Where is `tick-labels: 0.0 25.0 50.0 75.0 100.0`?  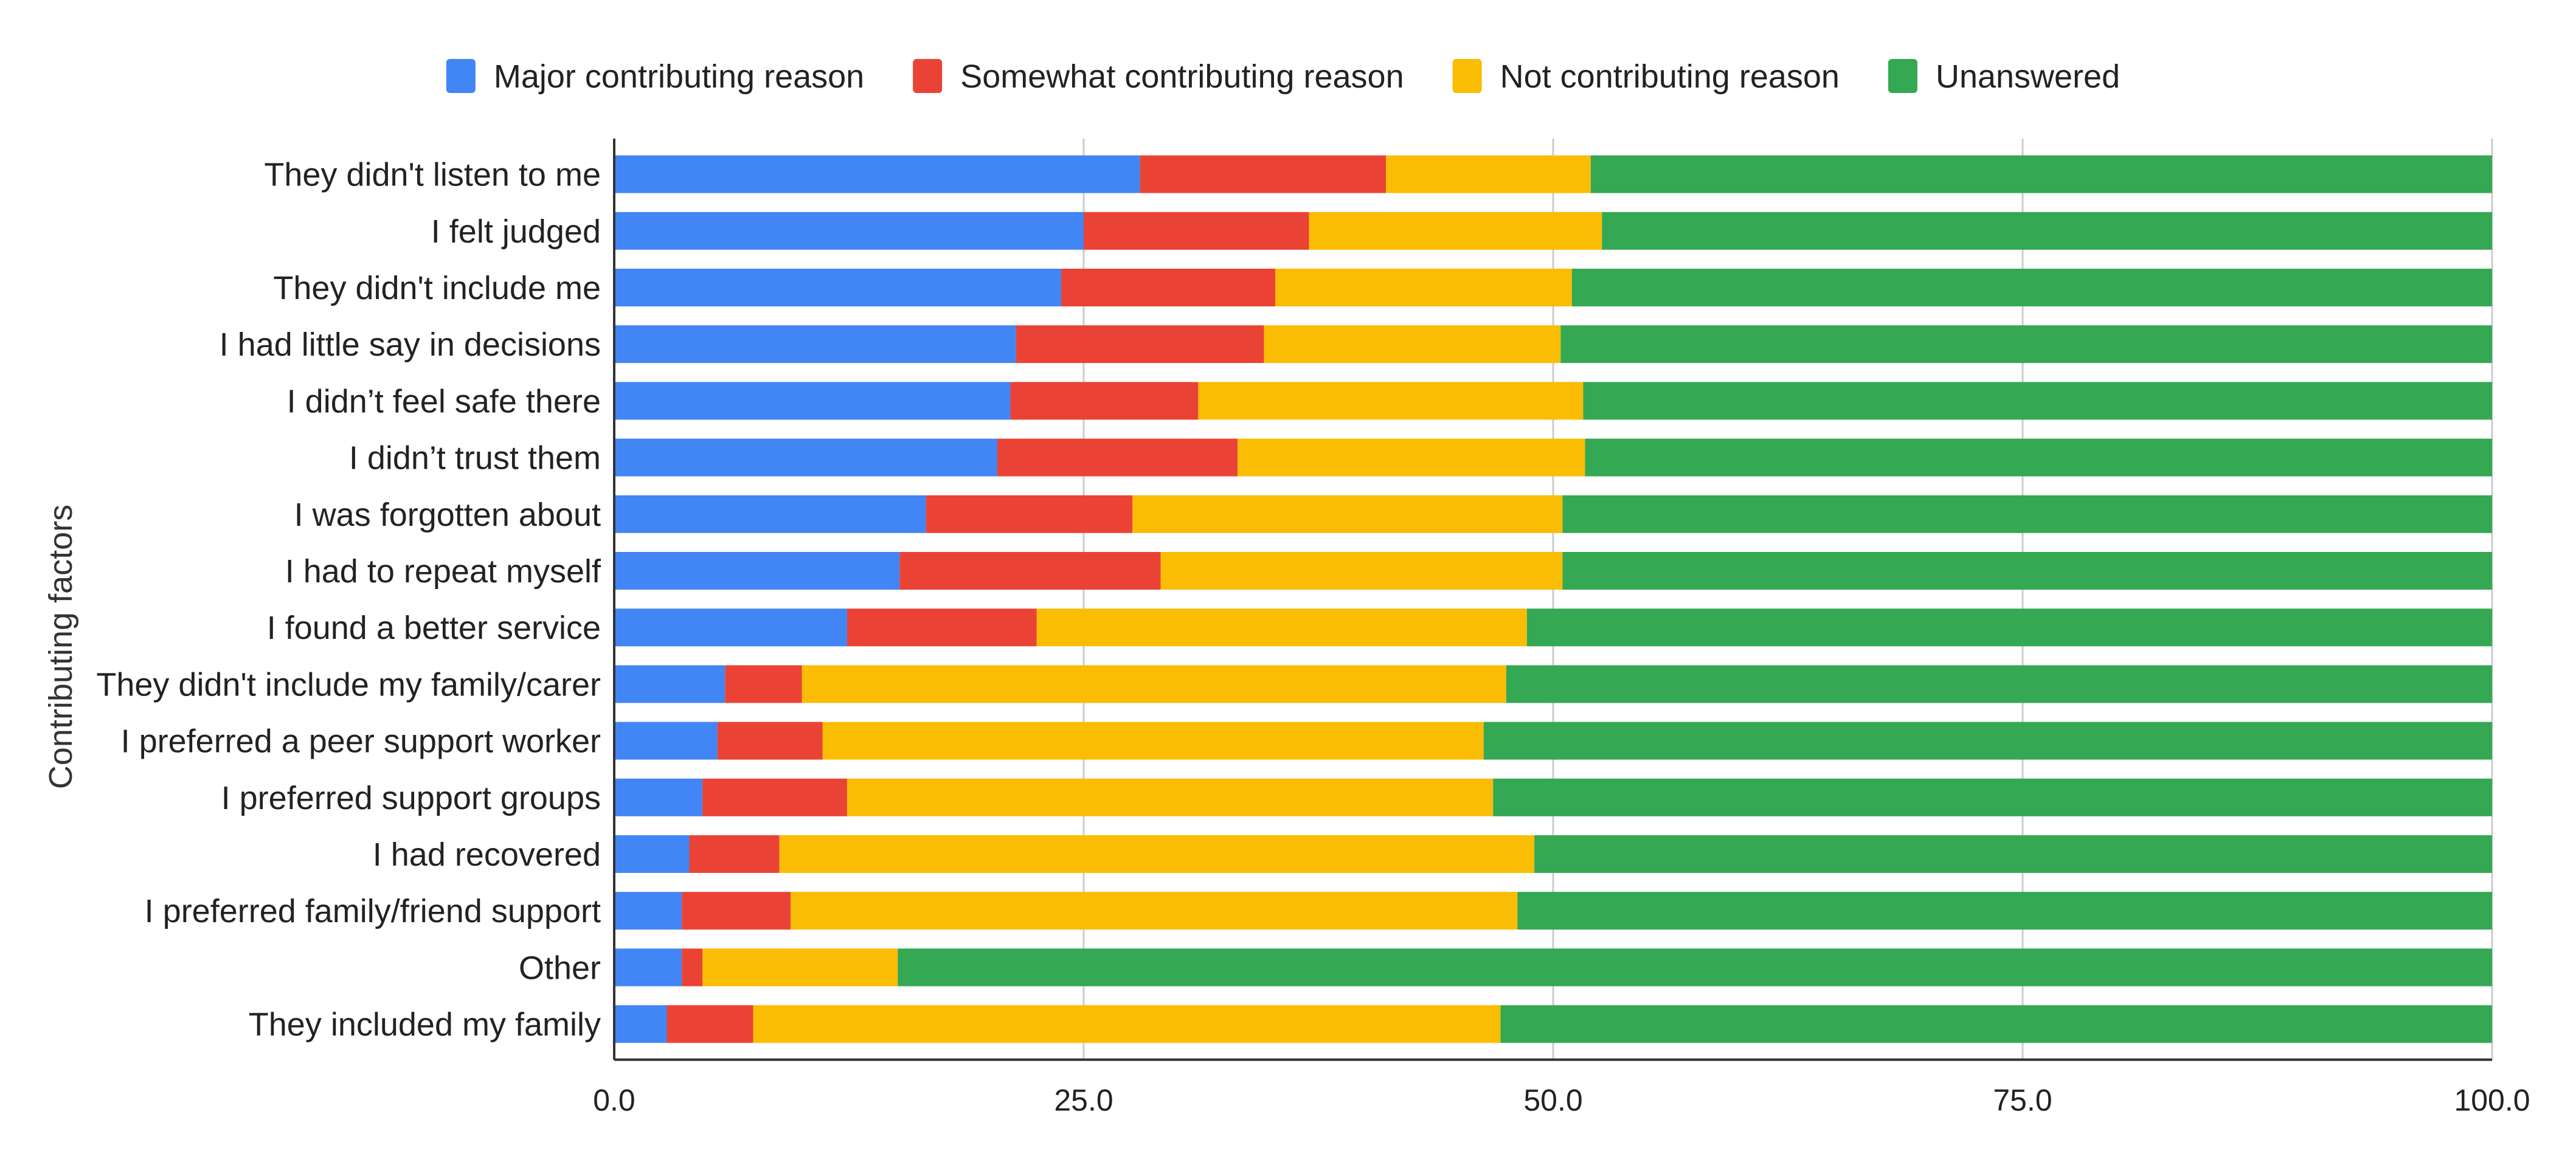
tick-labels: 0.0 25.0 50.0 75.0 100.0 is located at coordinates (1561, 1100).